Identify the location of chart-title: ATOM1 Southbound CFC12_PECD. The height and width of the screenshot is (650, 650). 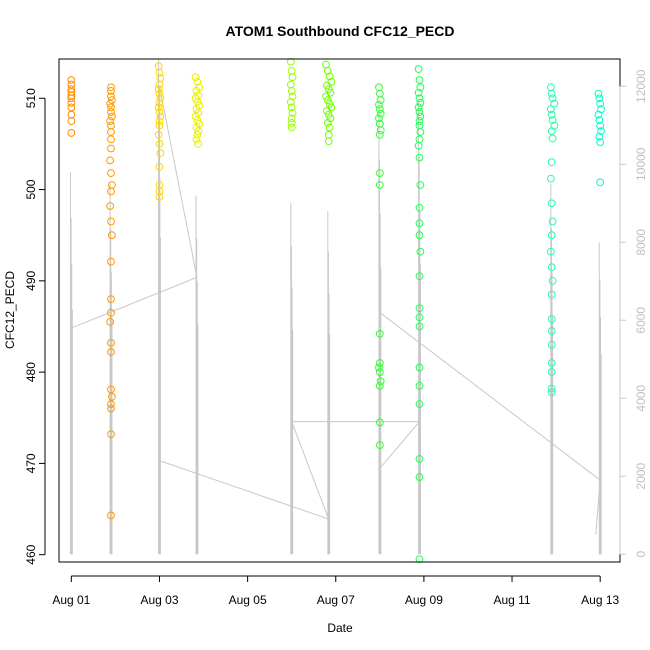
(340, 31).